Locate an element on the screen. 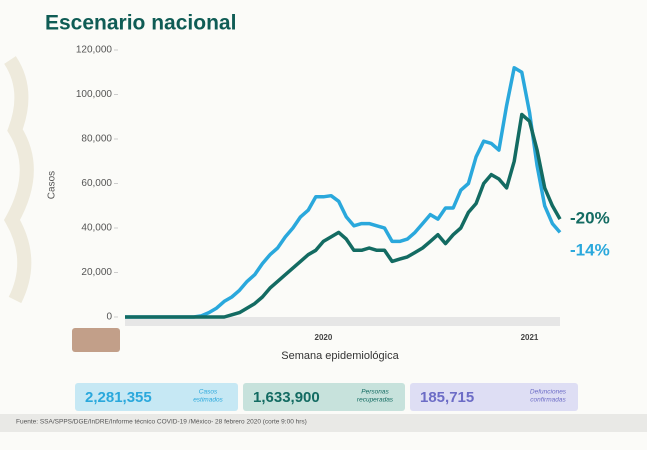  end-label: -20% is located at coordinates (590, 217).